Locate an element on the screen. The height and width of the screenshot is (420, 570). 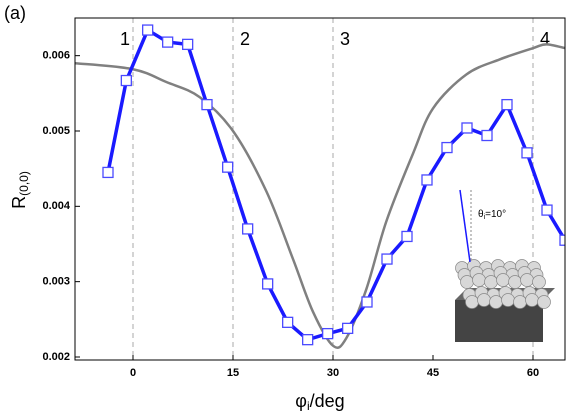
annotation-main: θ is located at coordinates (481, 214).